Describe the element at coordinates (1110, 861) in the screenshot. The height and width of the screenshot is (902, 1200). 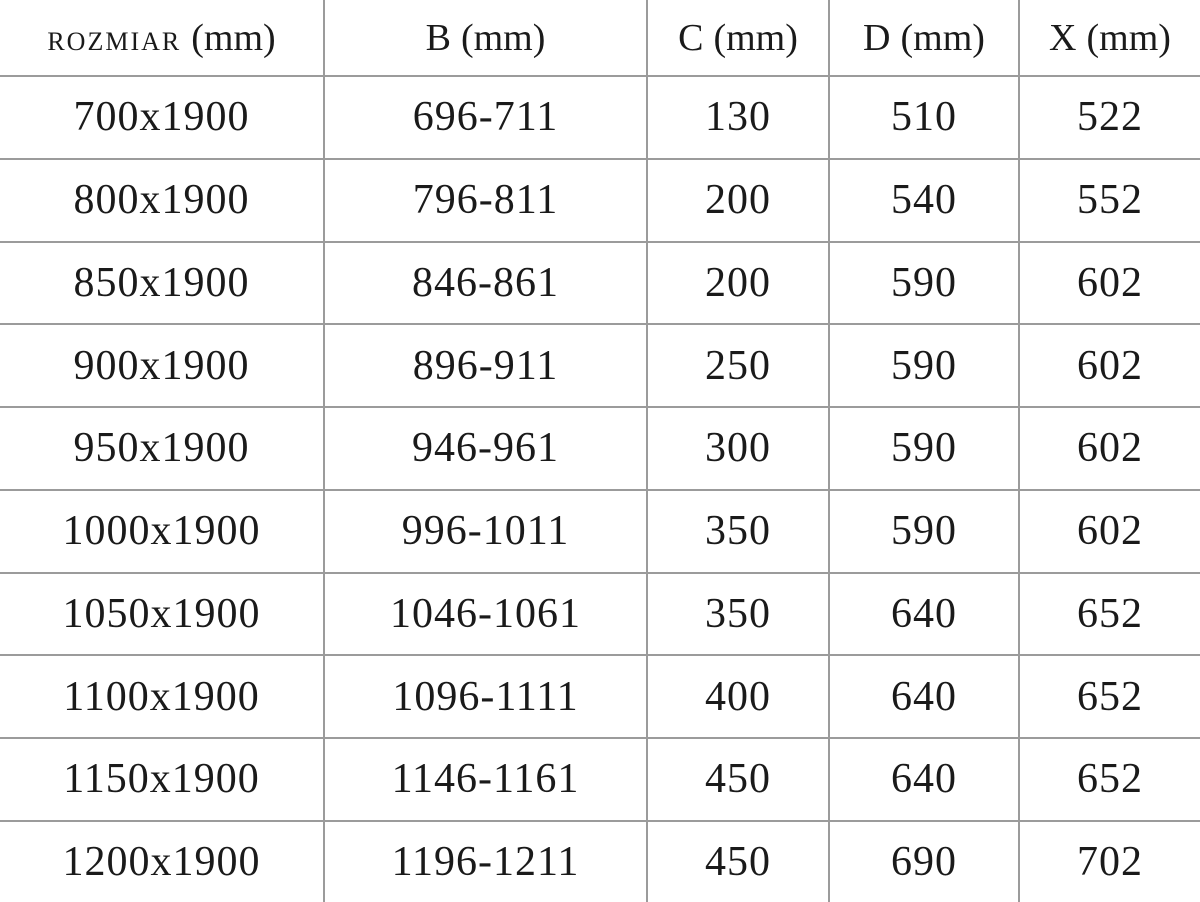
I see `cell-x: 702` at that location.